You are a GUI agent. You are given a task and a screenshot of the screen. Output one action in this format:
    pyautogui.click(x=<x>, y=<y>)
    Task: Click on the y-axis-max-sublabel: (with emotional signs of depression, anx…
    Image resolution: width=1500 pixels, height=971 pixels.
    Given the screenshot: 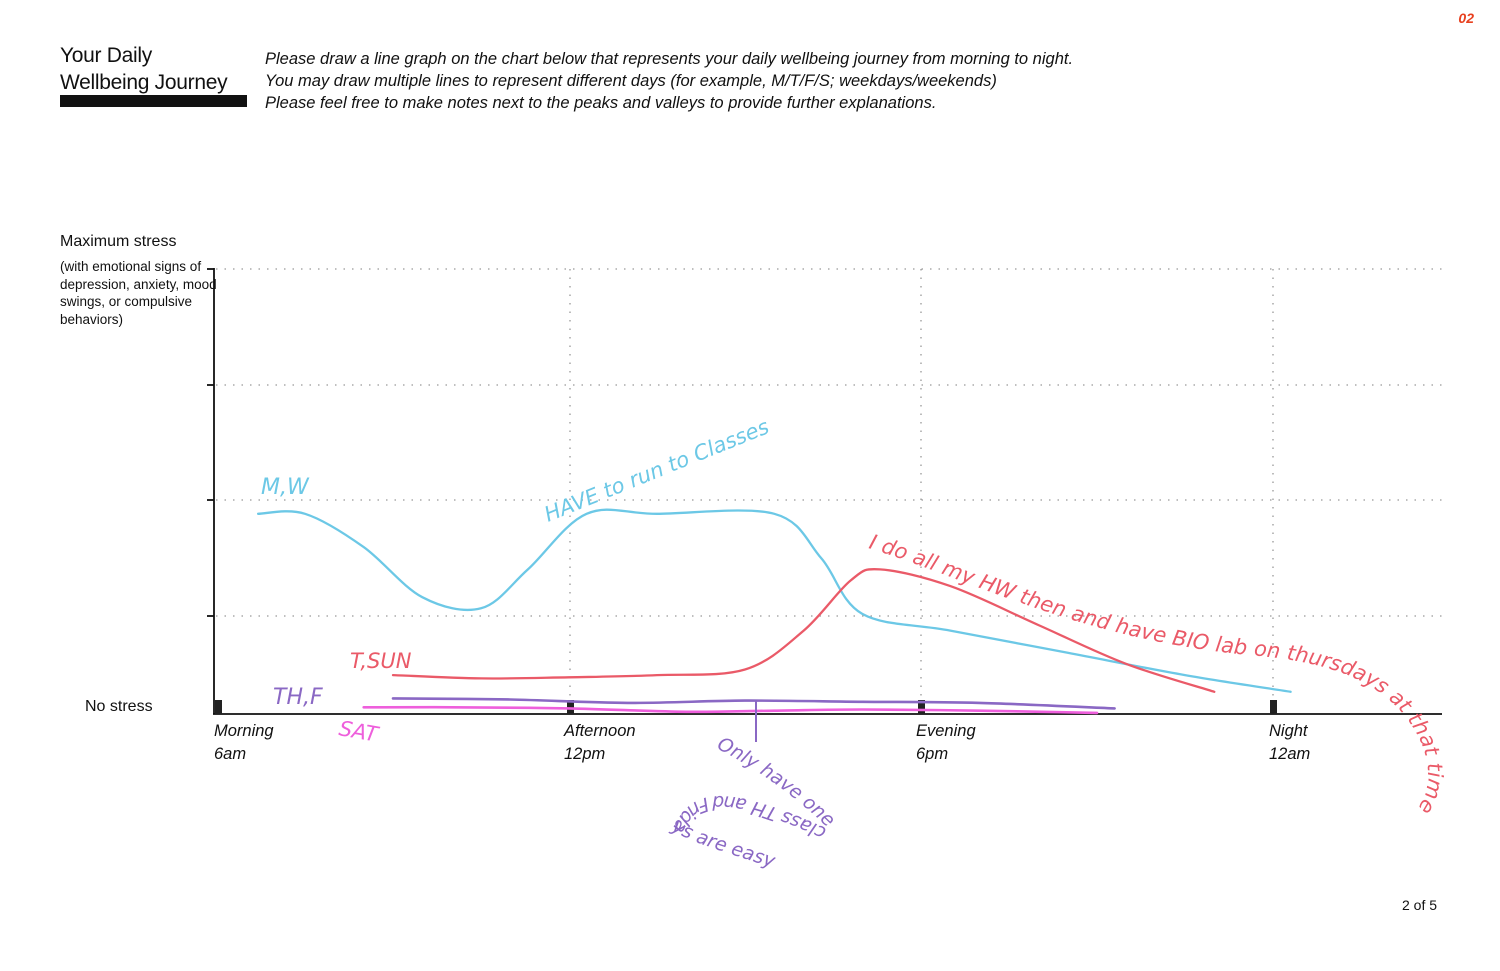 What is the action you would take?
    pyautogui.click(x=138, y=293)
    